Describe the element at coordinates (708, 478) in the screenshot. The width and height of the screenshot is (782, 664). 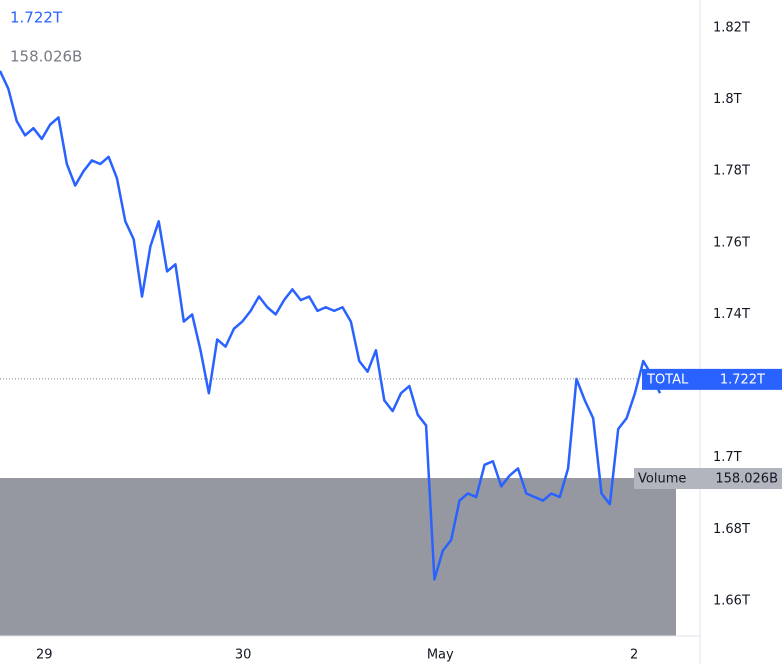
I see `volume-tag` at that location.